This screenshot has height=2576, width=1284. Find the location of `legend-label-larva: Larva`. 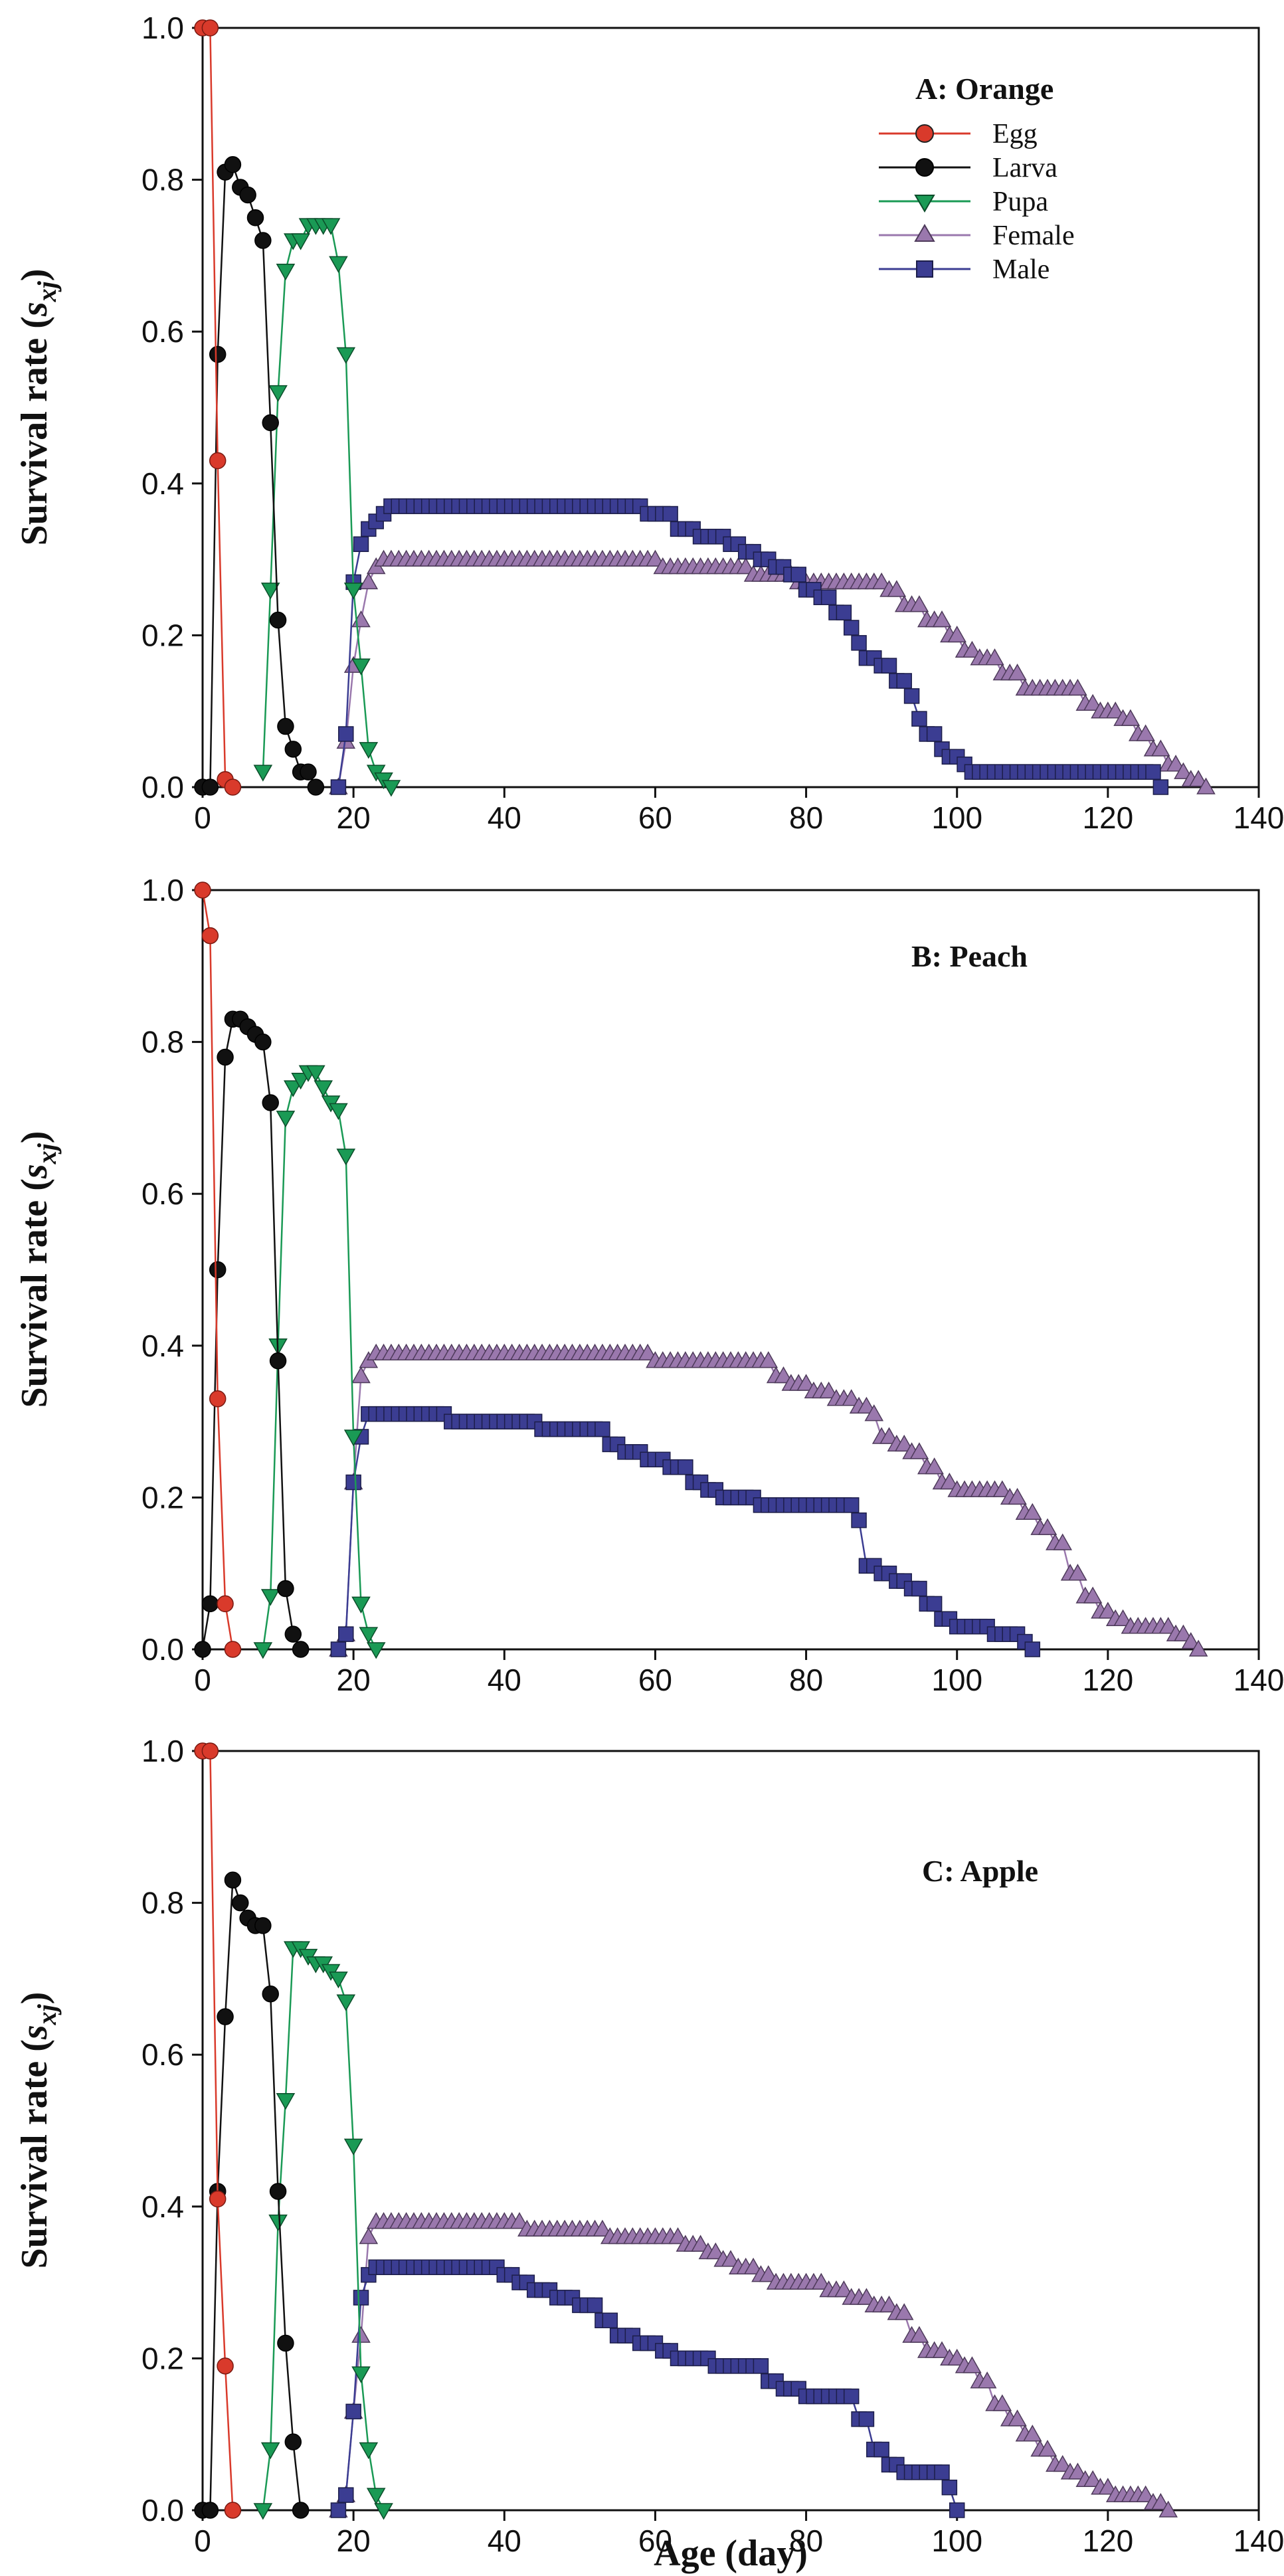

legend-label-larva: Larva is located at coordinates (1024, 168).